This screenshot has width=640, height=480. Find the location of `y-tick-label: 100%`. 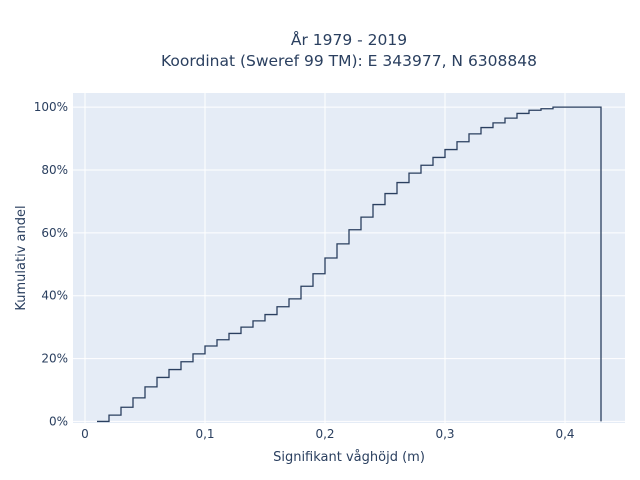

y-tick-label: 100% is located at coordinates (51, 107).